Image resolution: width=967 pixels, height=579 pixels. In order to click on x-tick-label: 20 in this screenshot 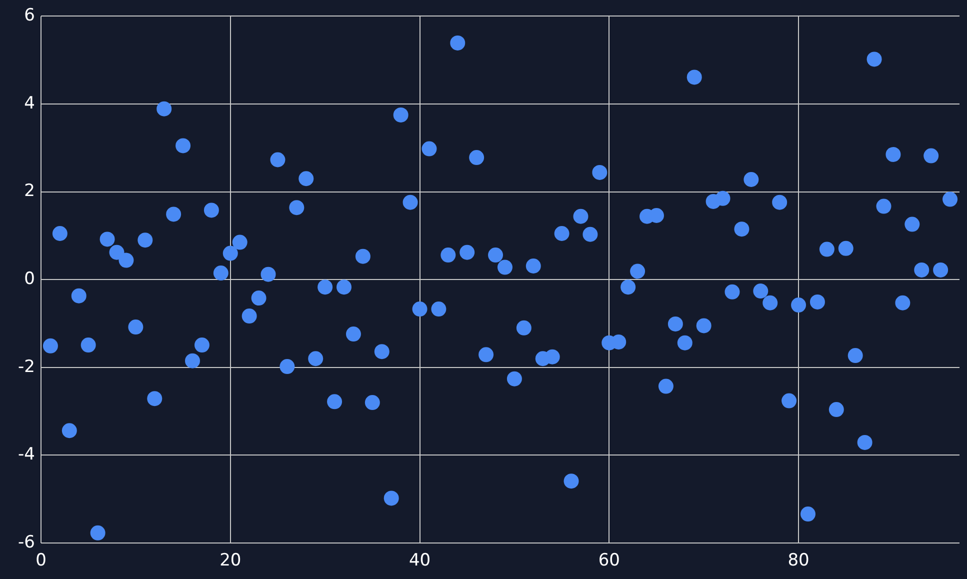, I will do `click(231, 560)`.